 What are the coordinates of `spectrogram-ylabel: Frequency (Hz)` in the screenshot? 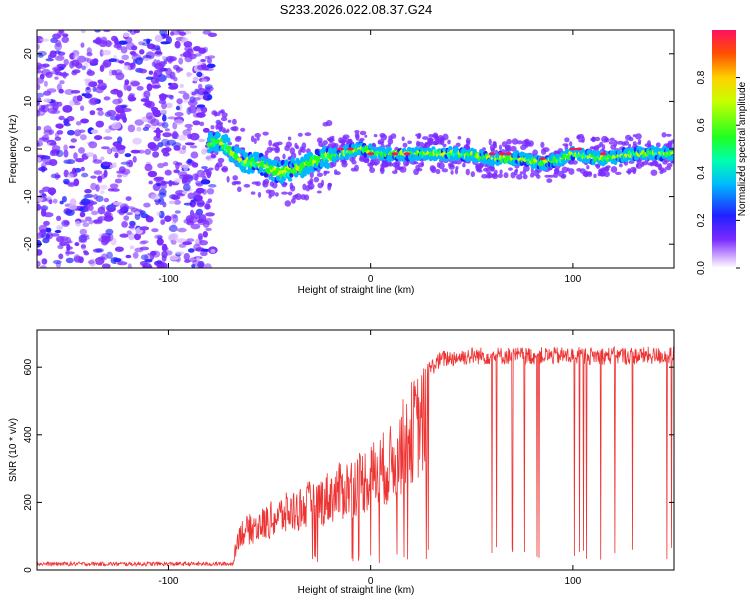 It's located at (13, 149).